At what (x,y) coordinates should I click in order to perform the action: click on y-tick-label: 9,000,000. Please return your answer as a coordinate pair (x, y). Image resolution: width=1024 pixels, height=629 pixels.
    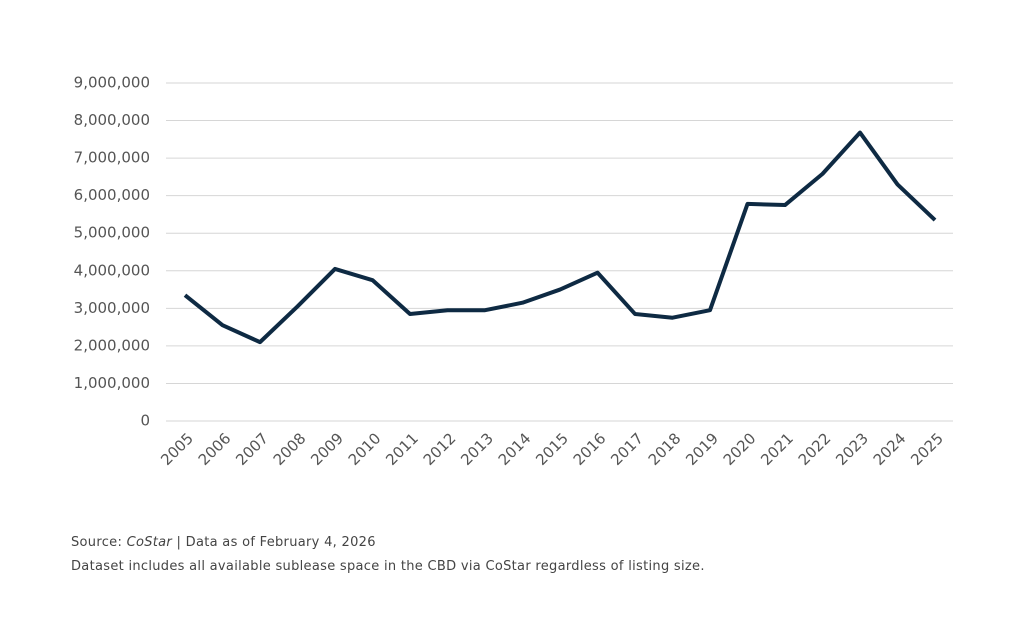
    Looking at the image, I should click on (112, 83).